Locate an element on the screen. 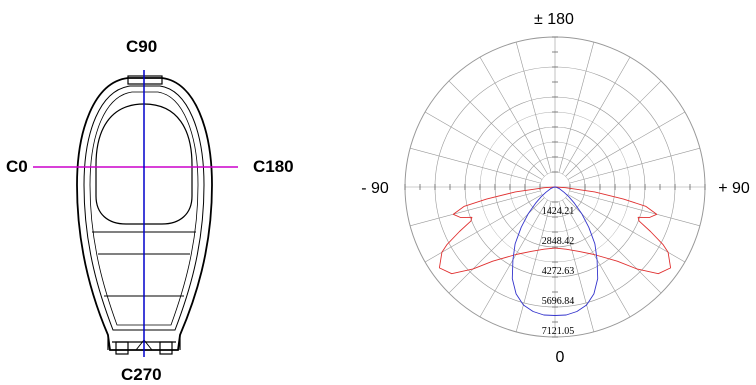  polar-ring-labels: 1424.21 2848.42 4272.63 5696.84 7121.05 is located at coordinates (558, 271).